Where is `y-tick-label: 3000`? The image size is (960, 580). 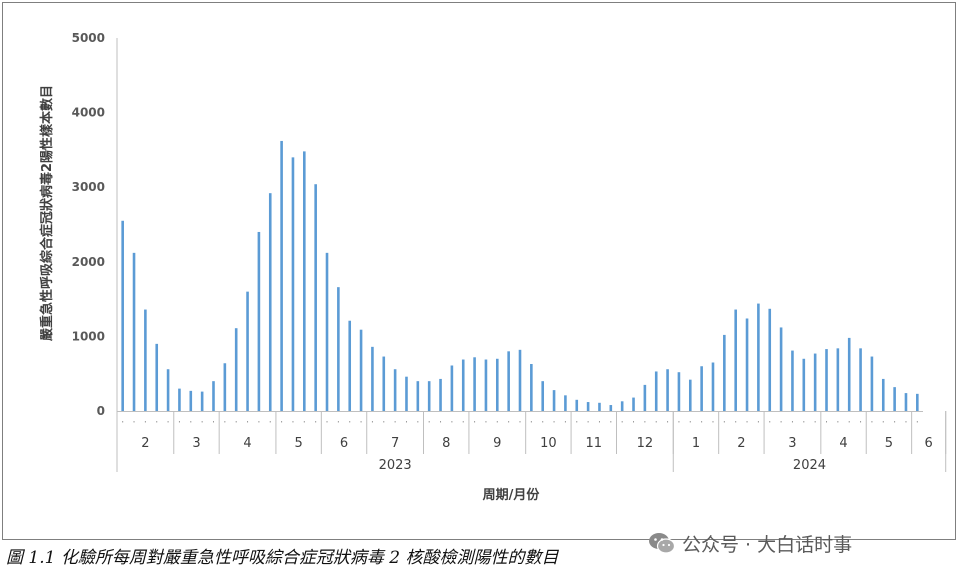 y-tick-label: 3000 is located at coordinates (88, 187).